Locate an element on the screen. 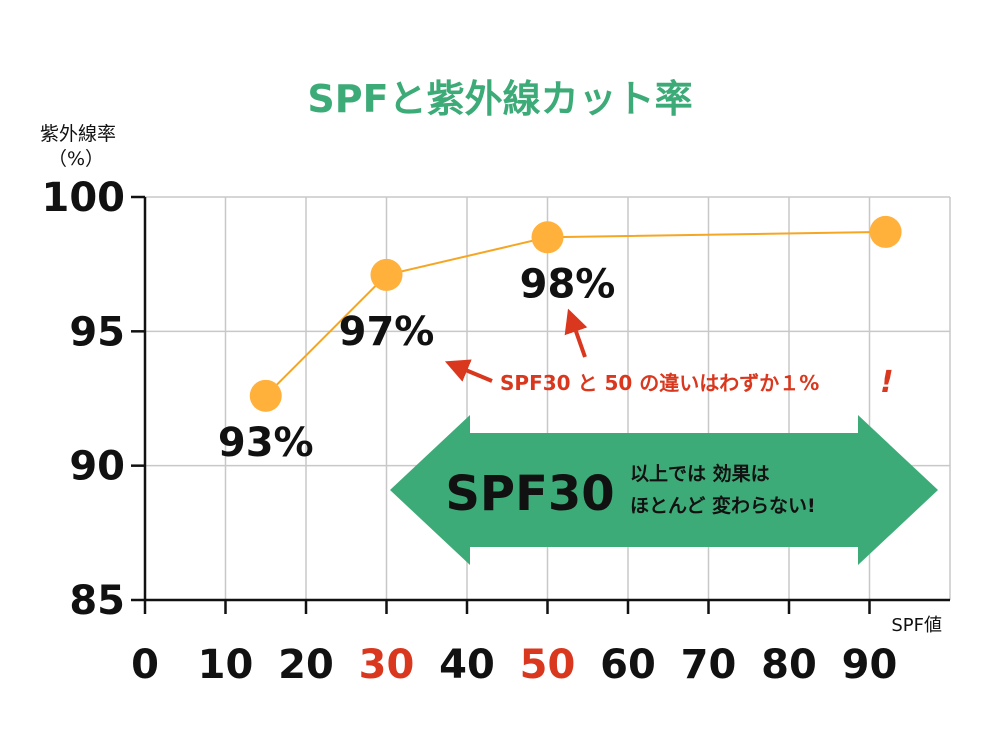  annotation-arrow-left is located at coordinates (468, 371).